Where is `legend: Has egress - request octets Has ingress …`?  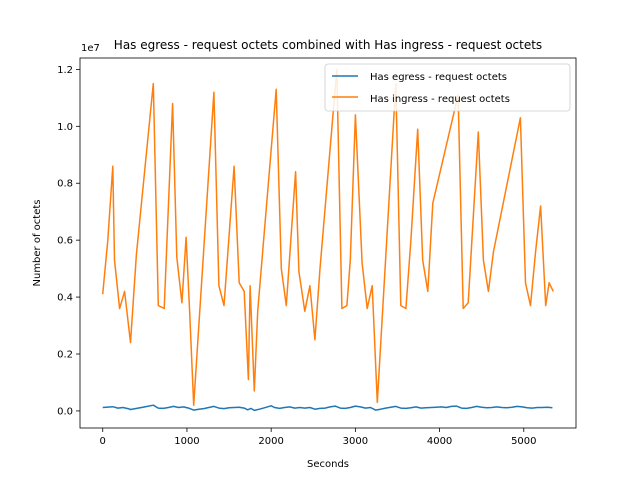 legend: Has egress - request octets Has ingress … is located at coordinates (447, 87).